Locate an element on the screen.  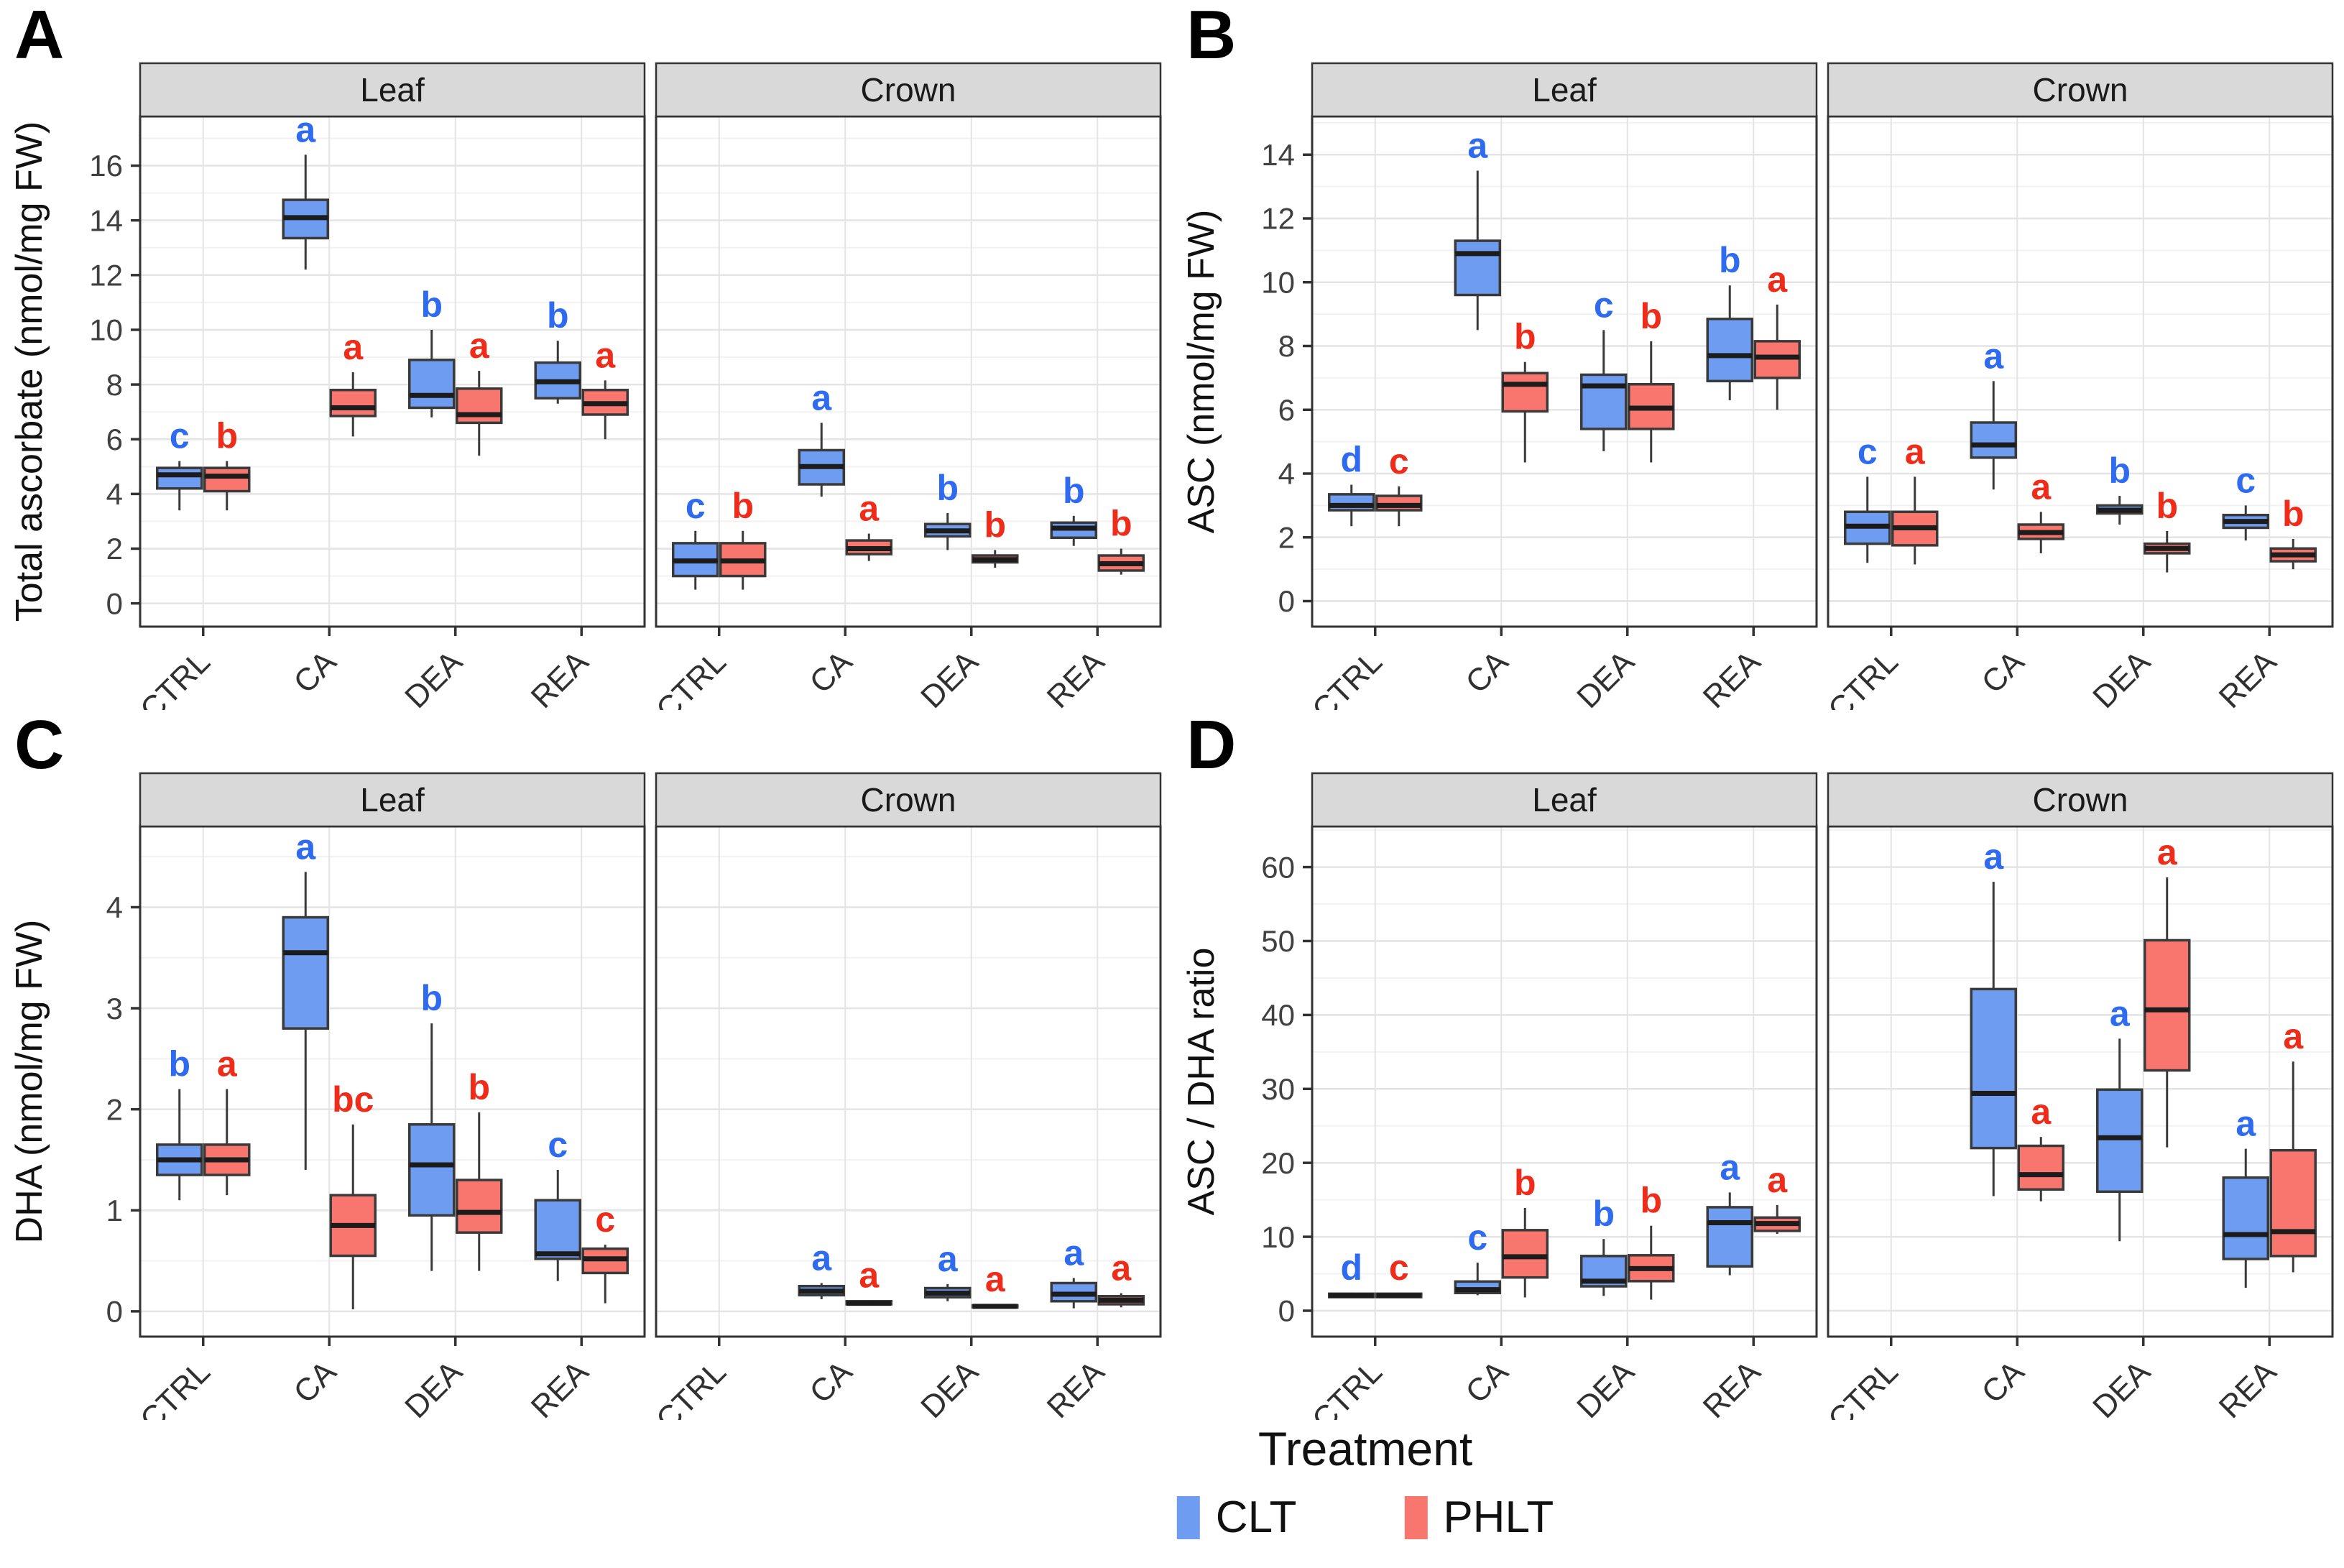
svg-text: ASC / DHA ratio is located at coordinates (1201, 1082).